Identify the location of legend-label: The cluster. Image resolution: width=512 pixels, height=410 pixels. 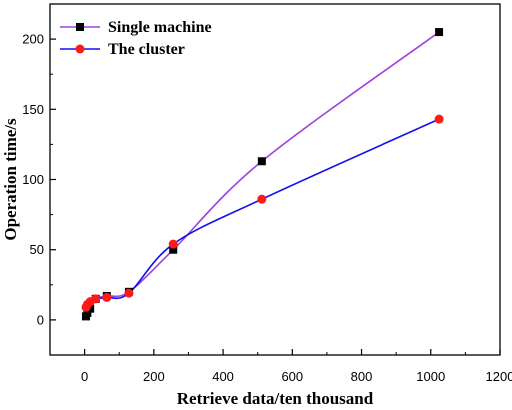
(146, 49).